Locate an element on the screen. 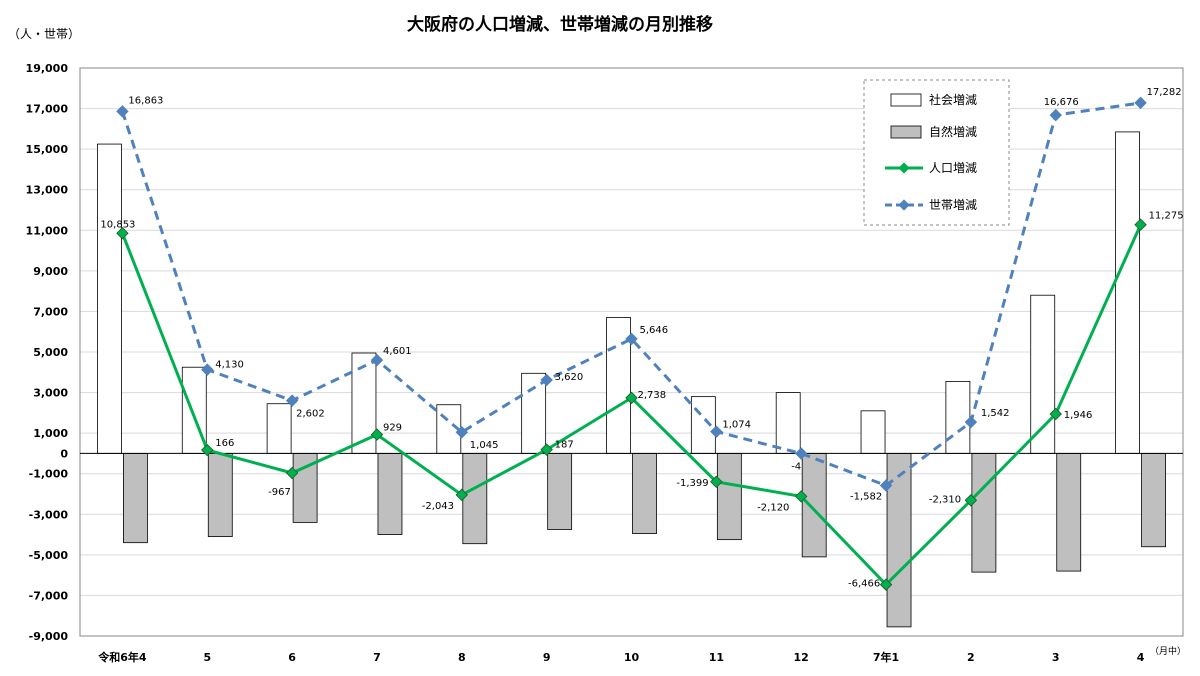 This screenshot has height=676, width=1200. data-label-household-change: -1,582 is located at coordinates (866, 497).